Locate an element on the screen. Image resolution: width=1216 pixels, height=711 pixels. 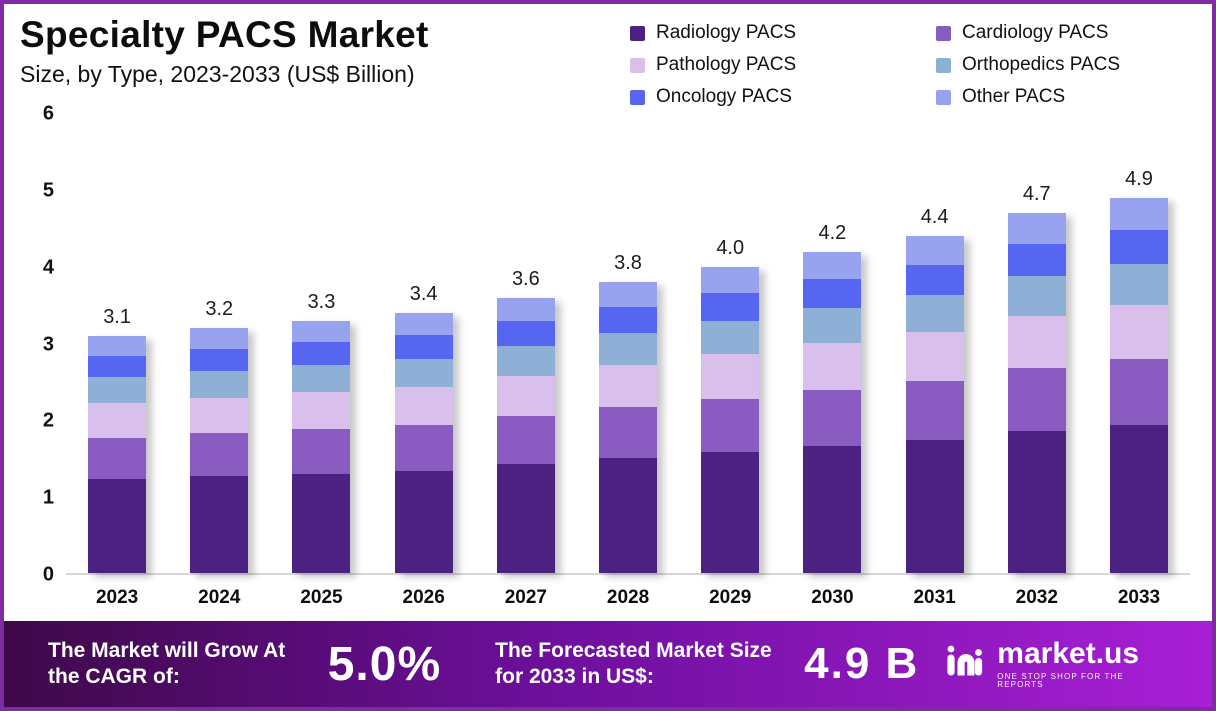
cagr-value: 5.0% is located at coordinates (384, 664).